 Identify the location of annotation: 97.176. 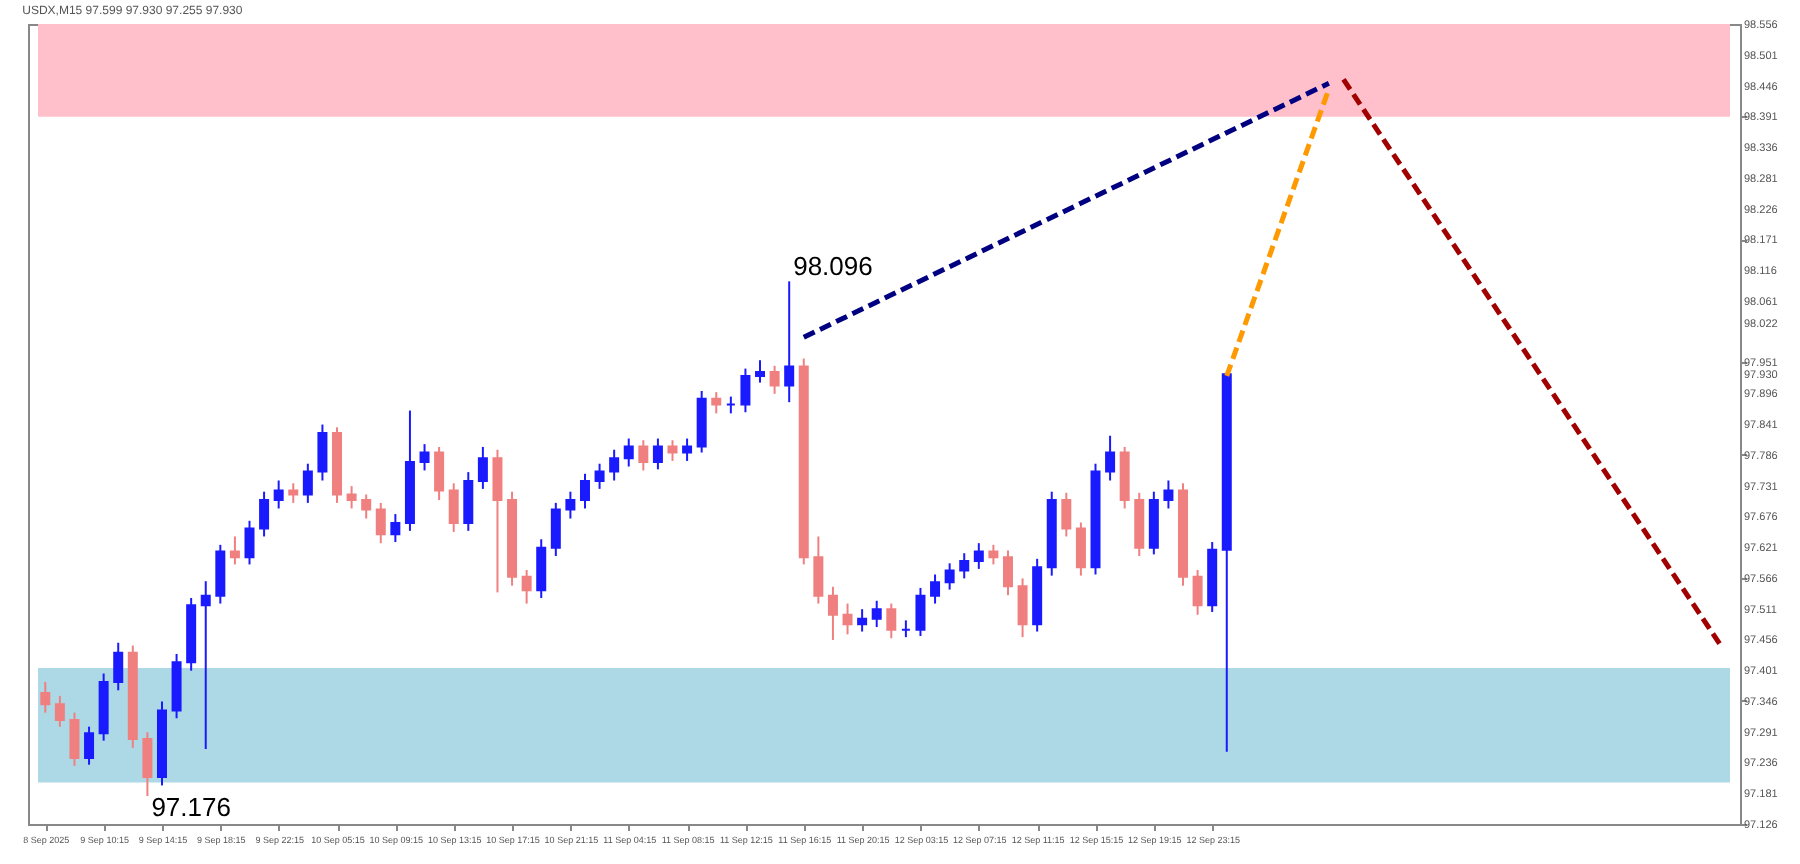
(191, 807).